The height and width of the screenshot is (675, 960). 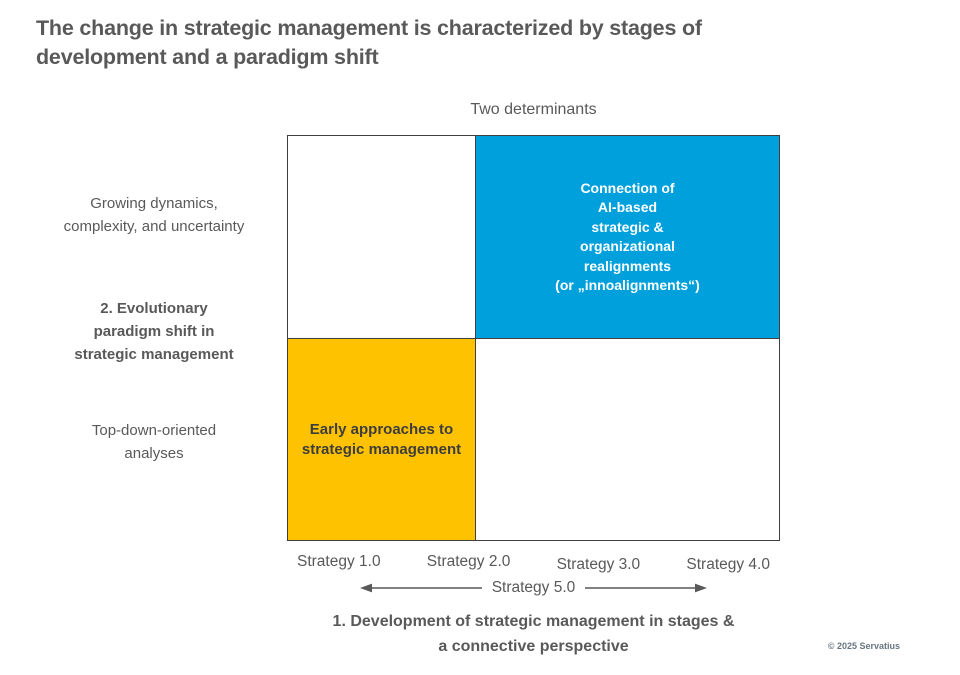 I want to click on left-arrow-icon, so click(x=420, y=588).